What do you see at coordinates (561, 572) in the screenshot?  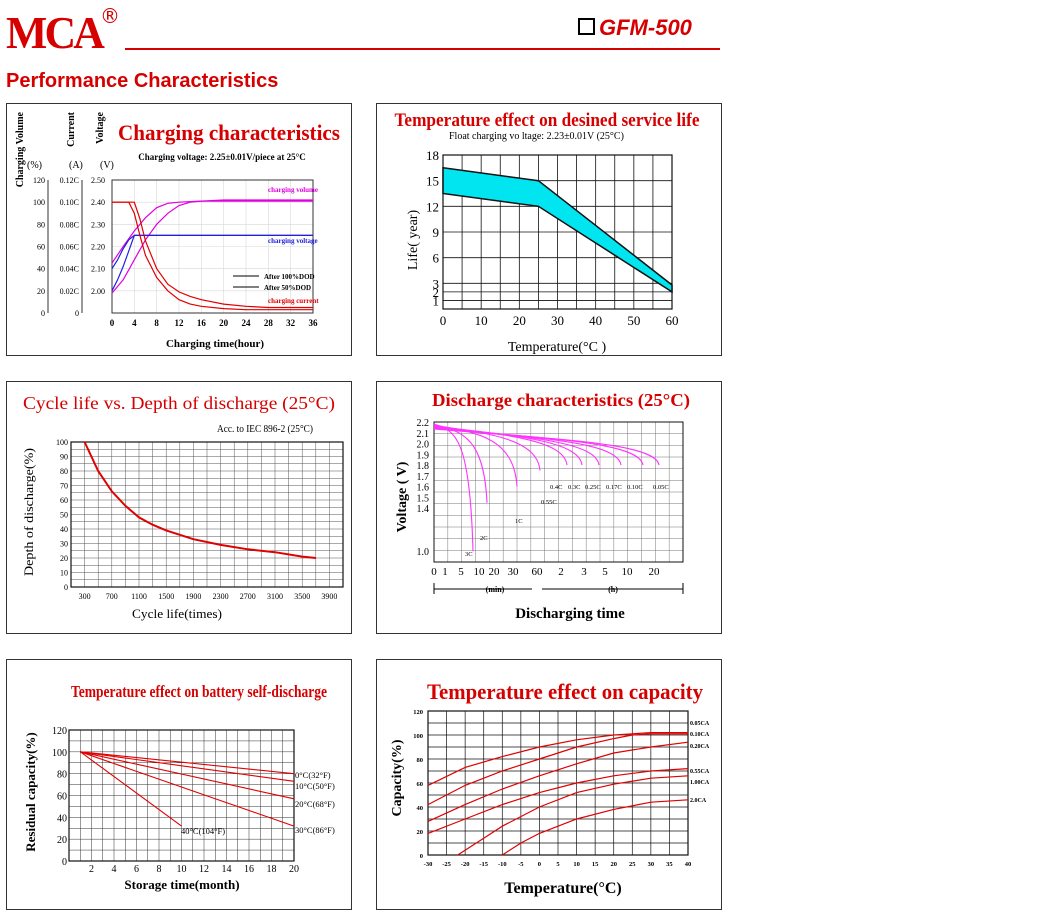 I see `x-tick-label: 2` at bounding box center [561, 572].